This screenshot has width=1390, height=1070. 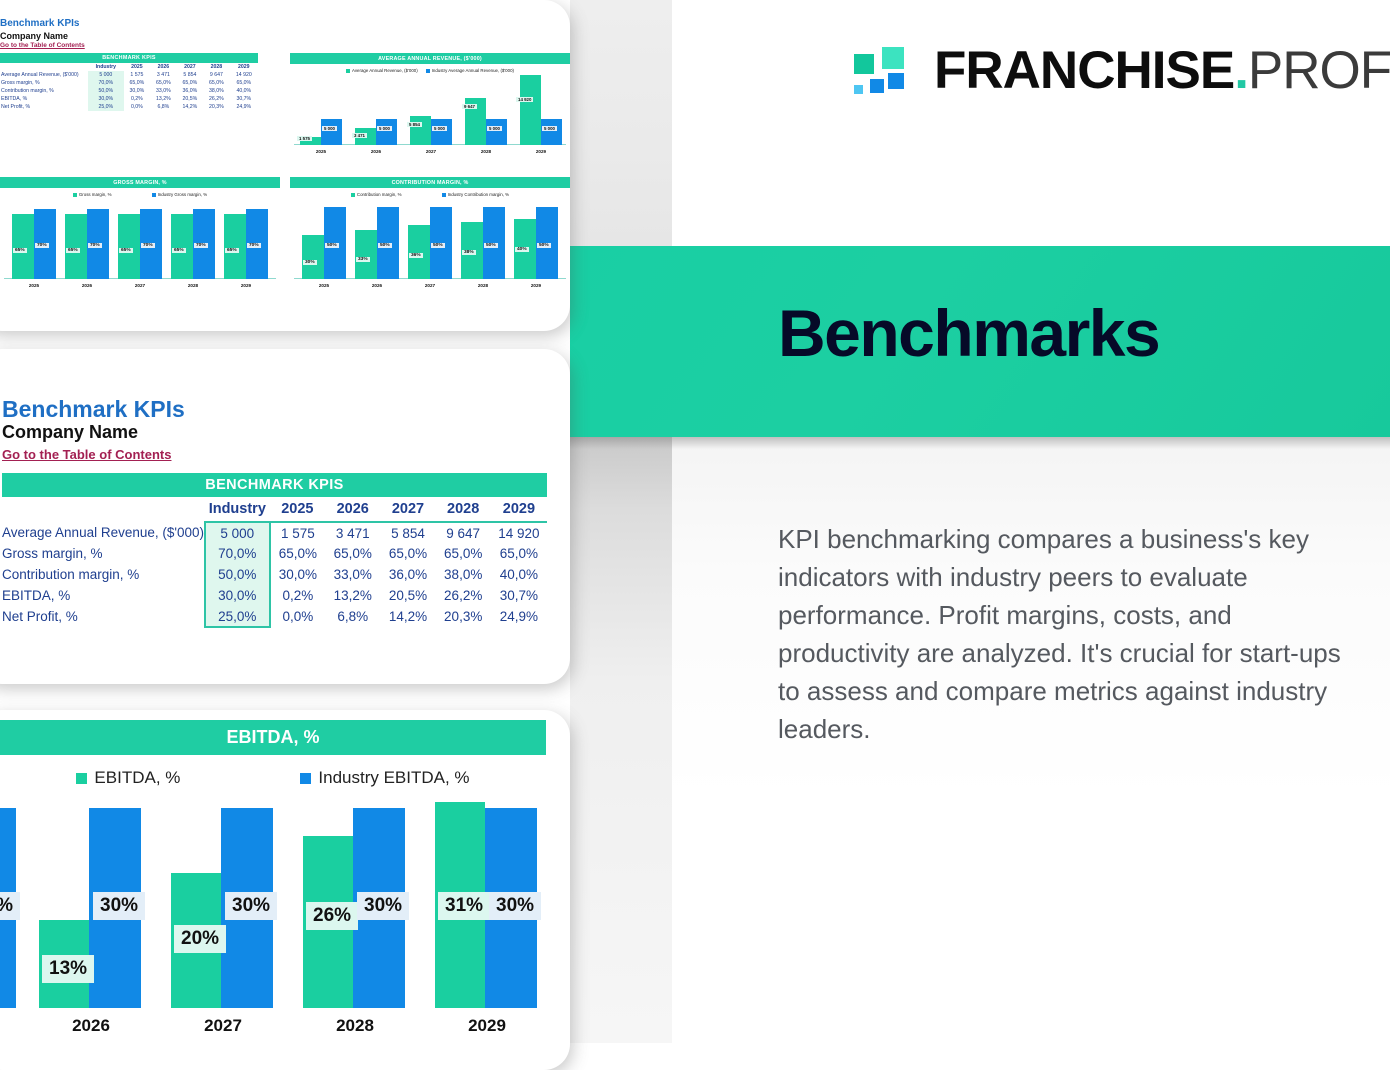 I want to click on company-name: Company Name, so click(x=70, y=432).